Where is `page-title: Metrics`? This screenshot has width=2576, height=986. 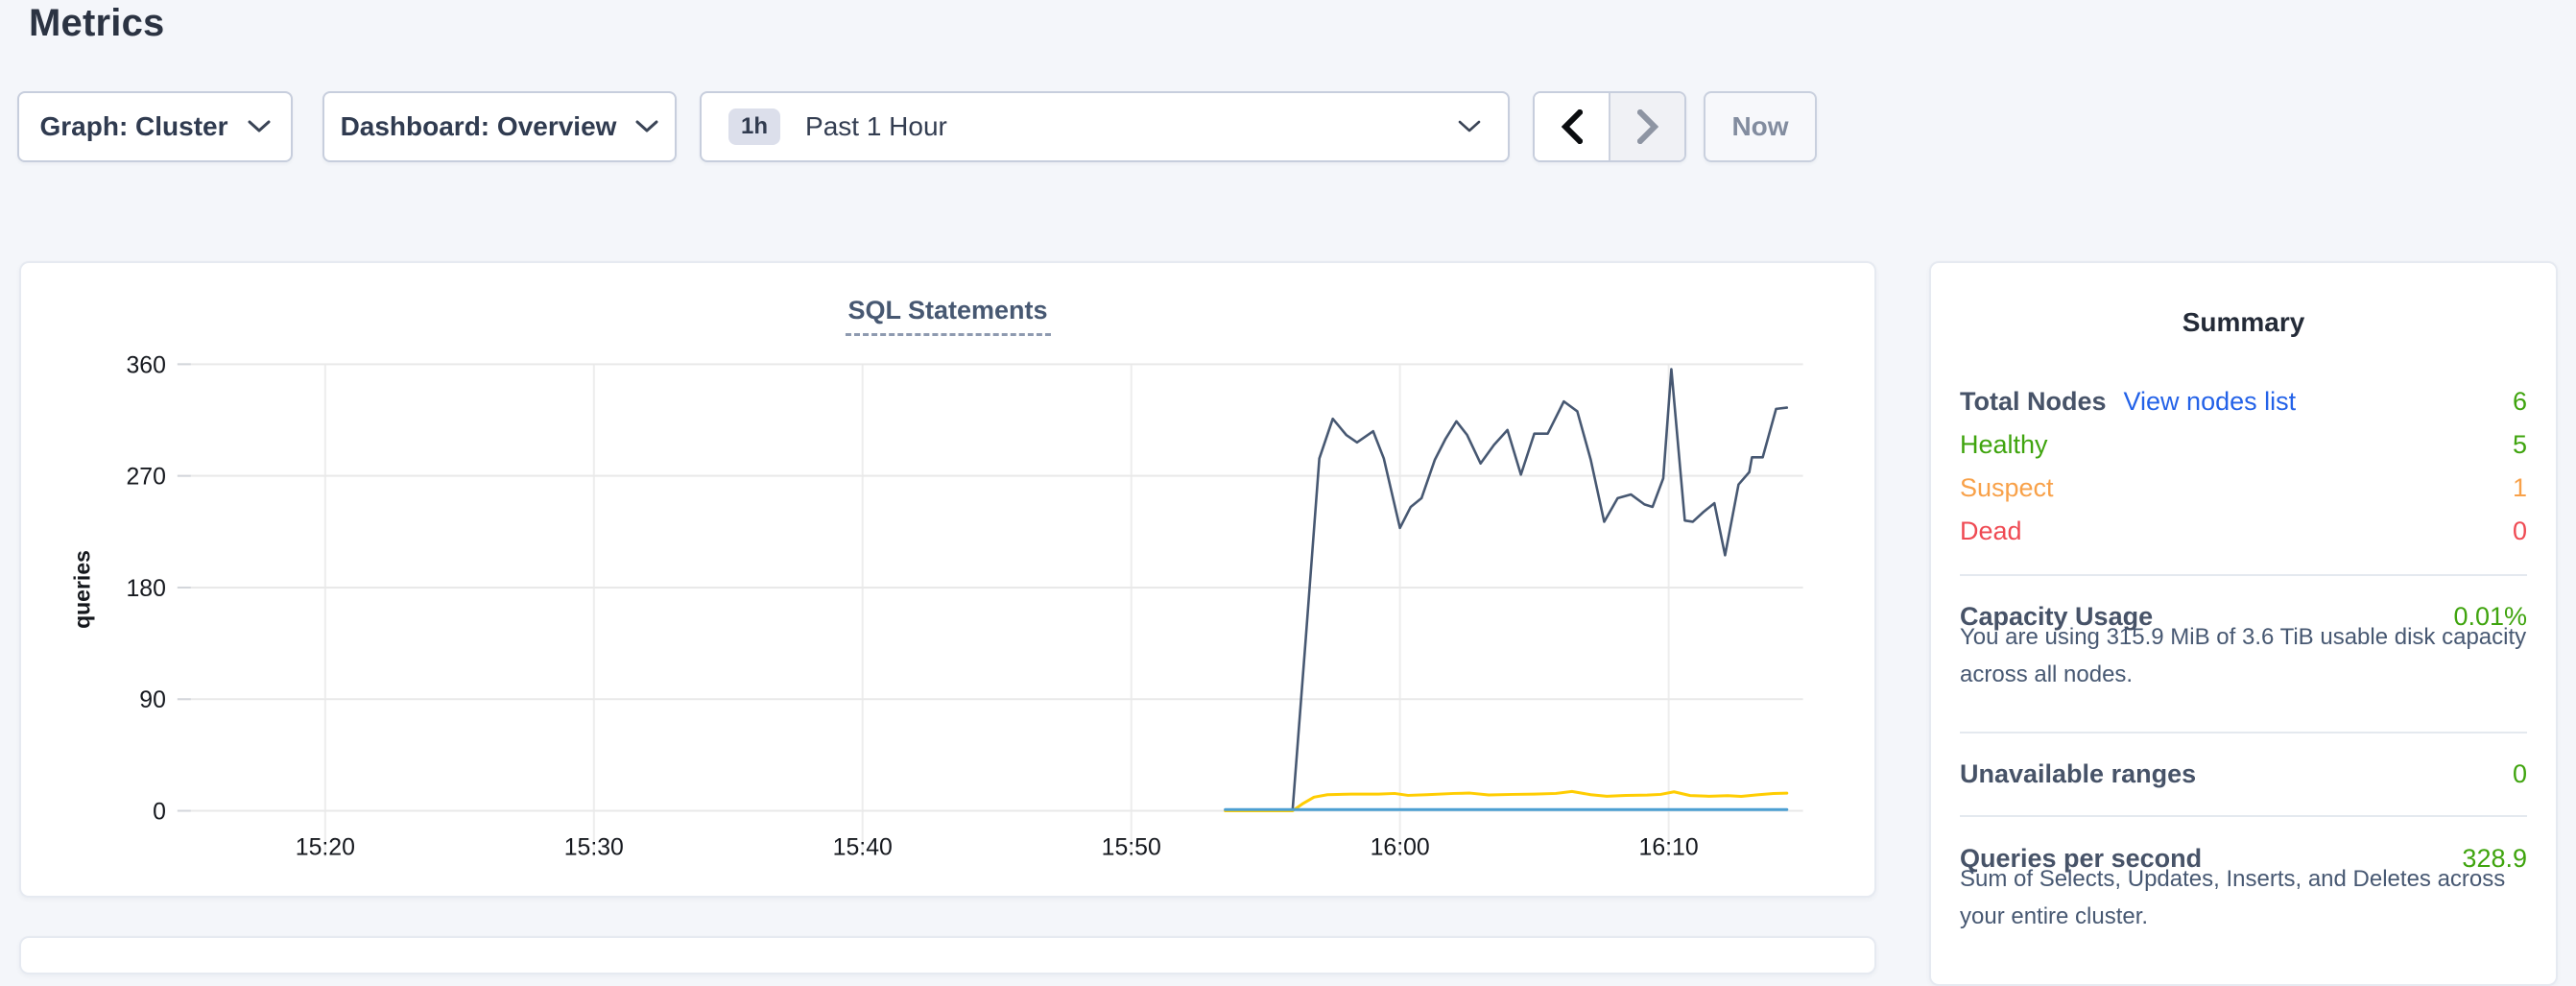
page-title: Metrics is located at coordinates (97, 23).